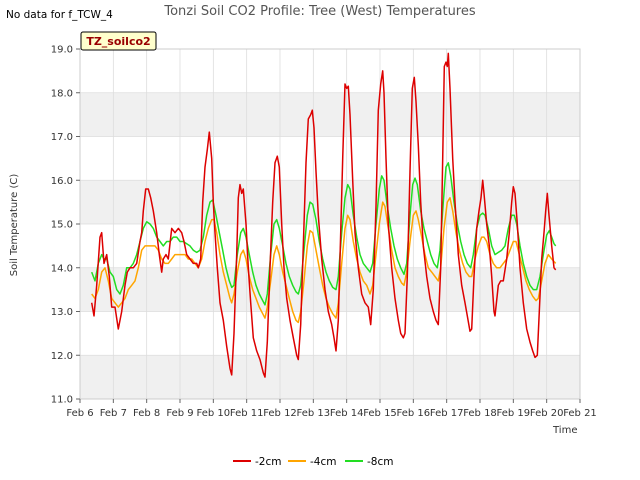 The image size is (640, 480). What do you see at coordinates (59, 15) in the screenshot?
I see `no-data-note: No data for f_TCW_4` at bounding box center [59, 15].